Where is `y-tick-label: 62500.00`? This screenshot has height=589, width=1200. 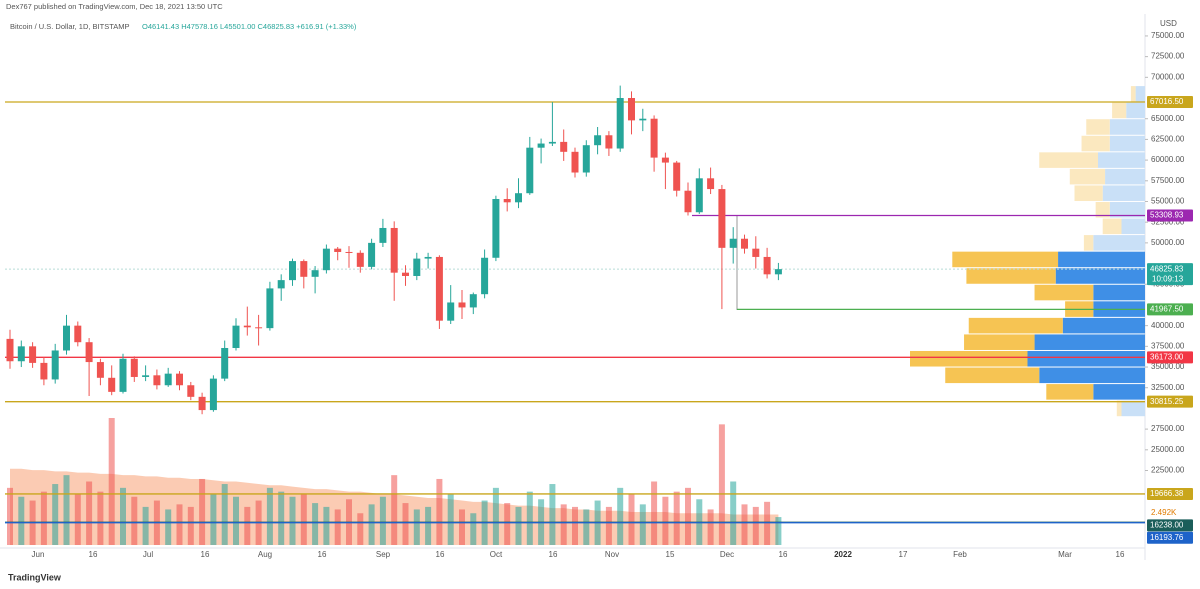 y-tick-label: 62500.00 is located at coordinates (1168, 139).